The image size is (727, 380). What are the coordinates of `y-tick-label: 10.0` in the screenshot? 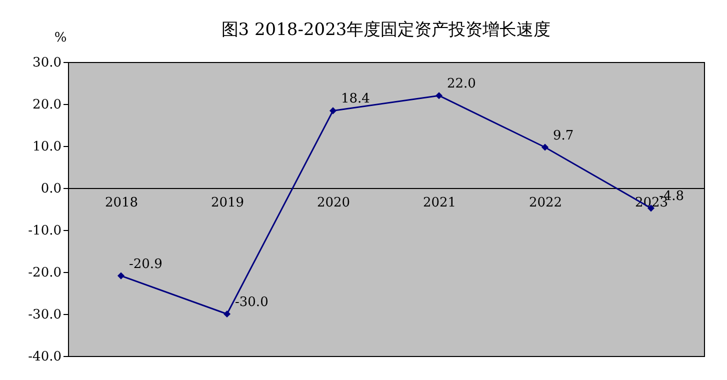 It's located at (47, 147).